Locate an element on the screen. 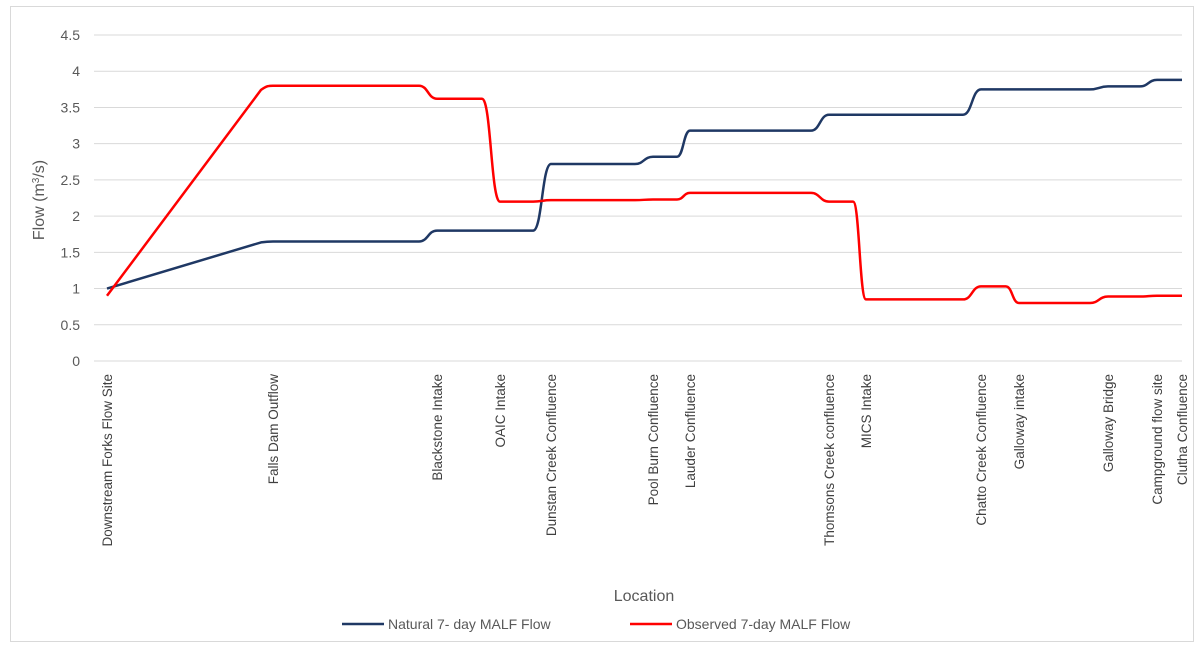 The width and height of the screenshot is (1198, 646). x-tick-label: Galloway Bridge is located at coordinates (1108, 423).